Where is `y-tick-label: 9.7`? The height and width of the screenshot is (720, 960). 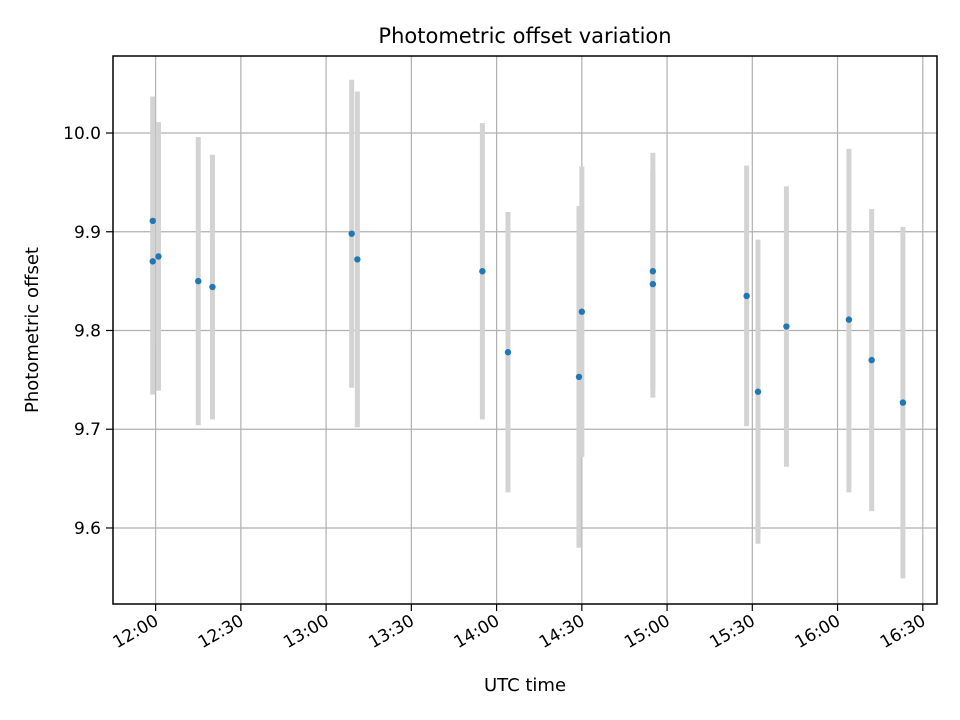 y-tick-label: 9.7 is located at coordinates (87, 430).